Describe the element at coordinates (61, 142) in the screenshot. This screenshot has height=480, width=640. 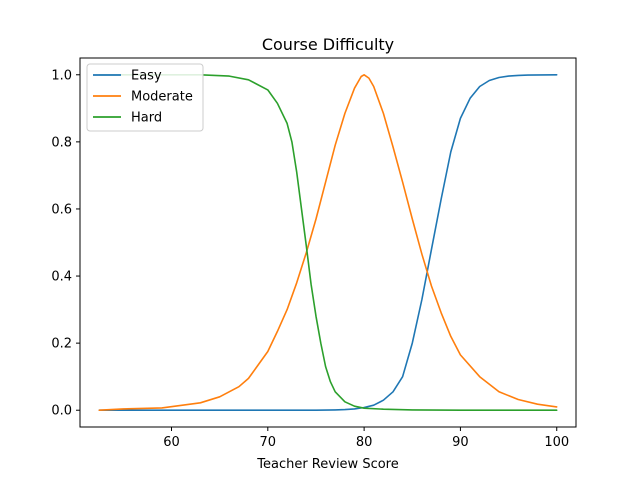
I see `y-tick-label: 0.8` at that location.